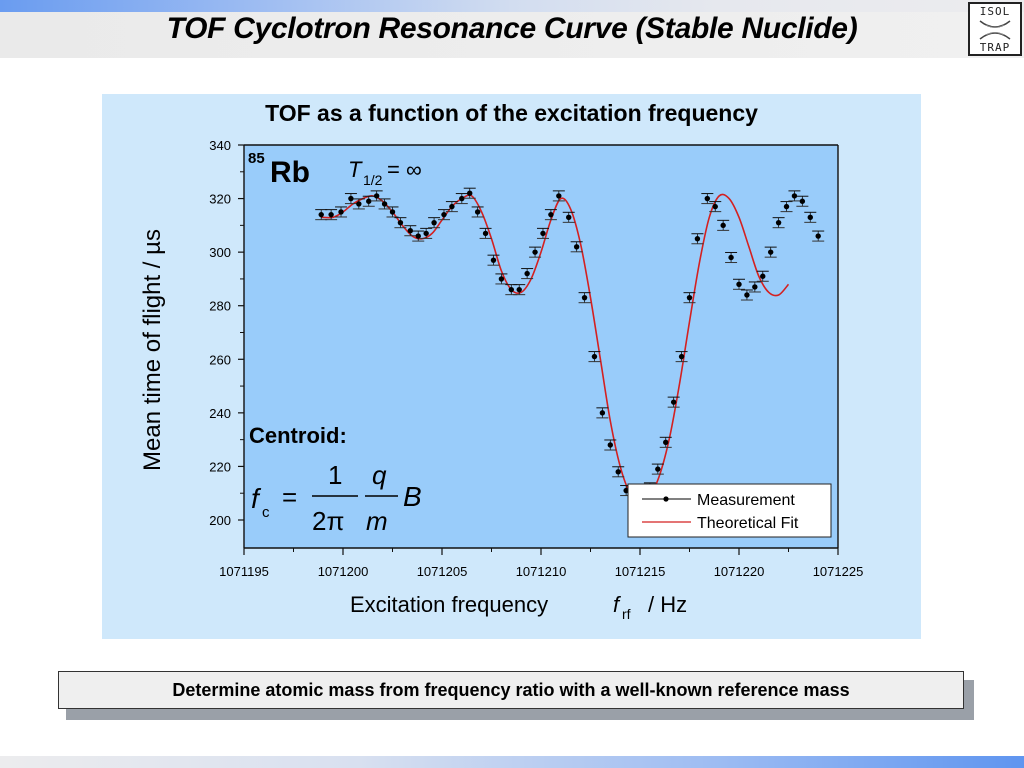 The width and height of the screenshot is (1024, 768). What do you see at coordinates (412, 496) in the screenshot?
I see `formula-B: B` at bounding box center [412, 496].